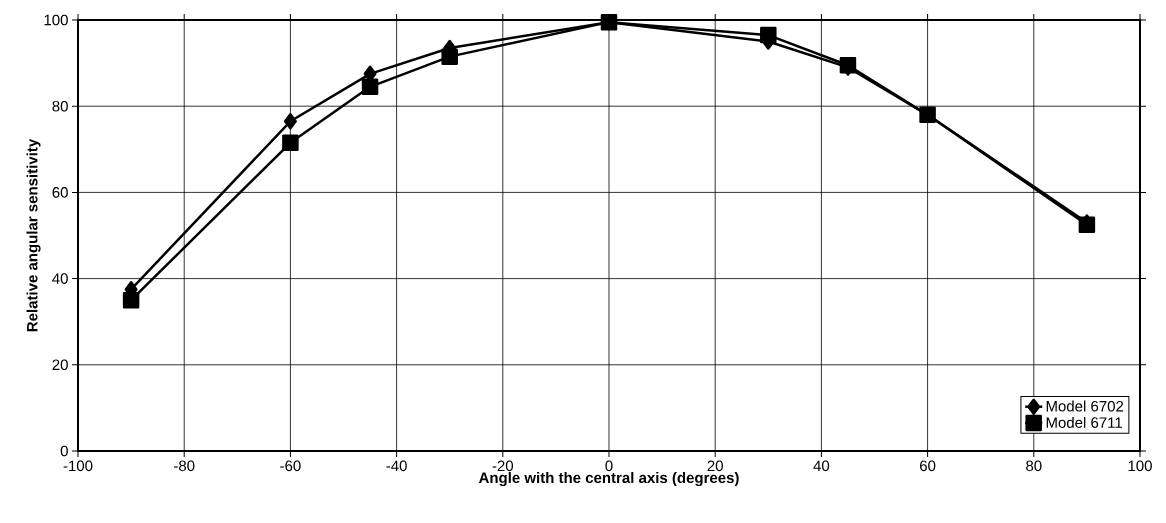  What do you see at coordinates (64, 451) in the screenshot?
I see `y-tick-label: 0` at bounding box center [64, 451].